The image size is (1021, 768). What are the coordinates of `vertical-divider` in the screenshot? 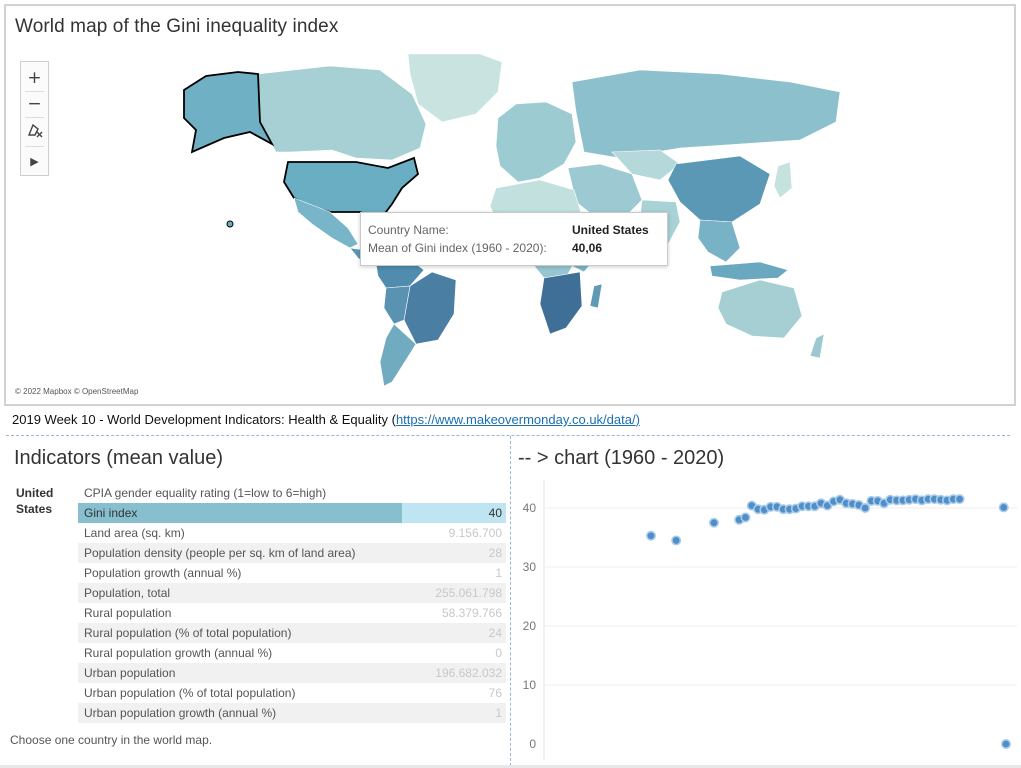 It's located at (510, 601).